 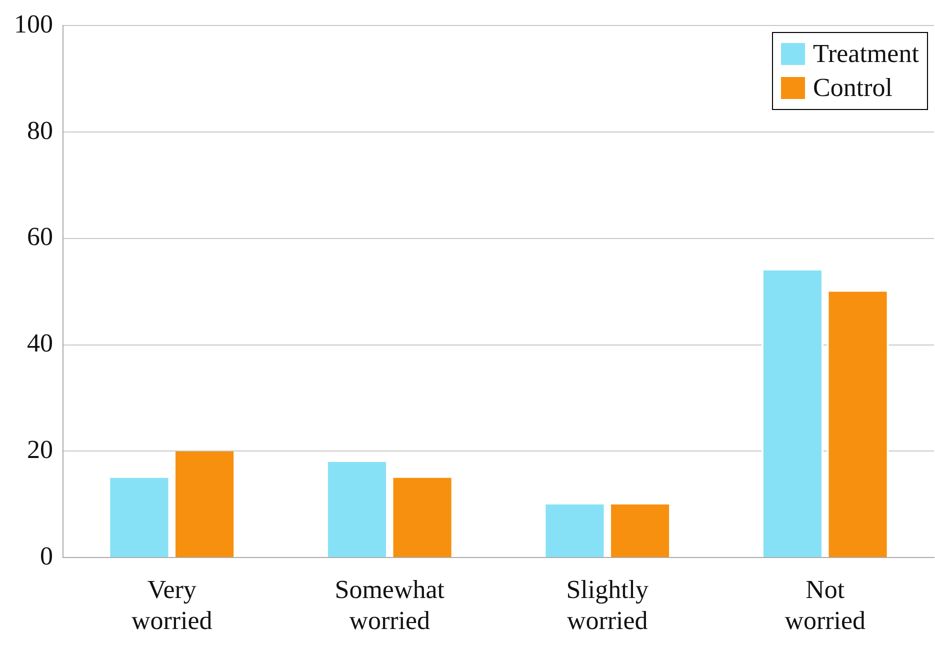 I want to click on x-tick-label: Slightly worried, so click(x=607, y=605).